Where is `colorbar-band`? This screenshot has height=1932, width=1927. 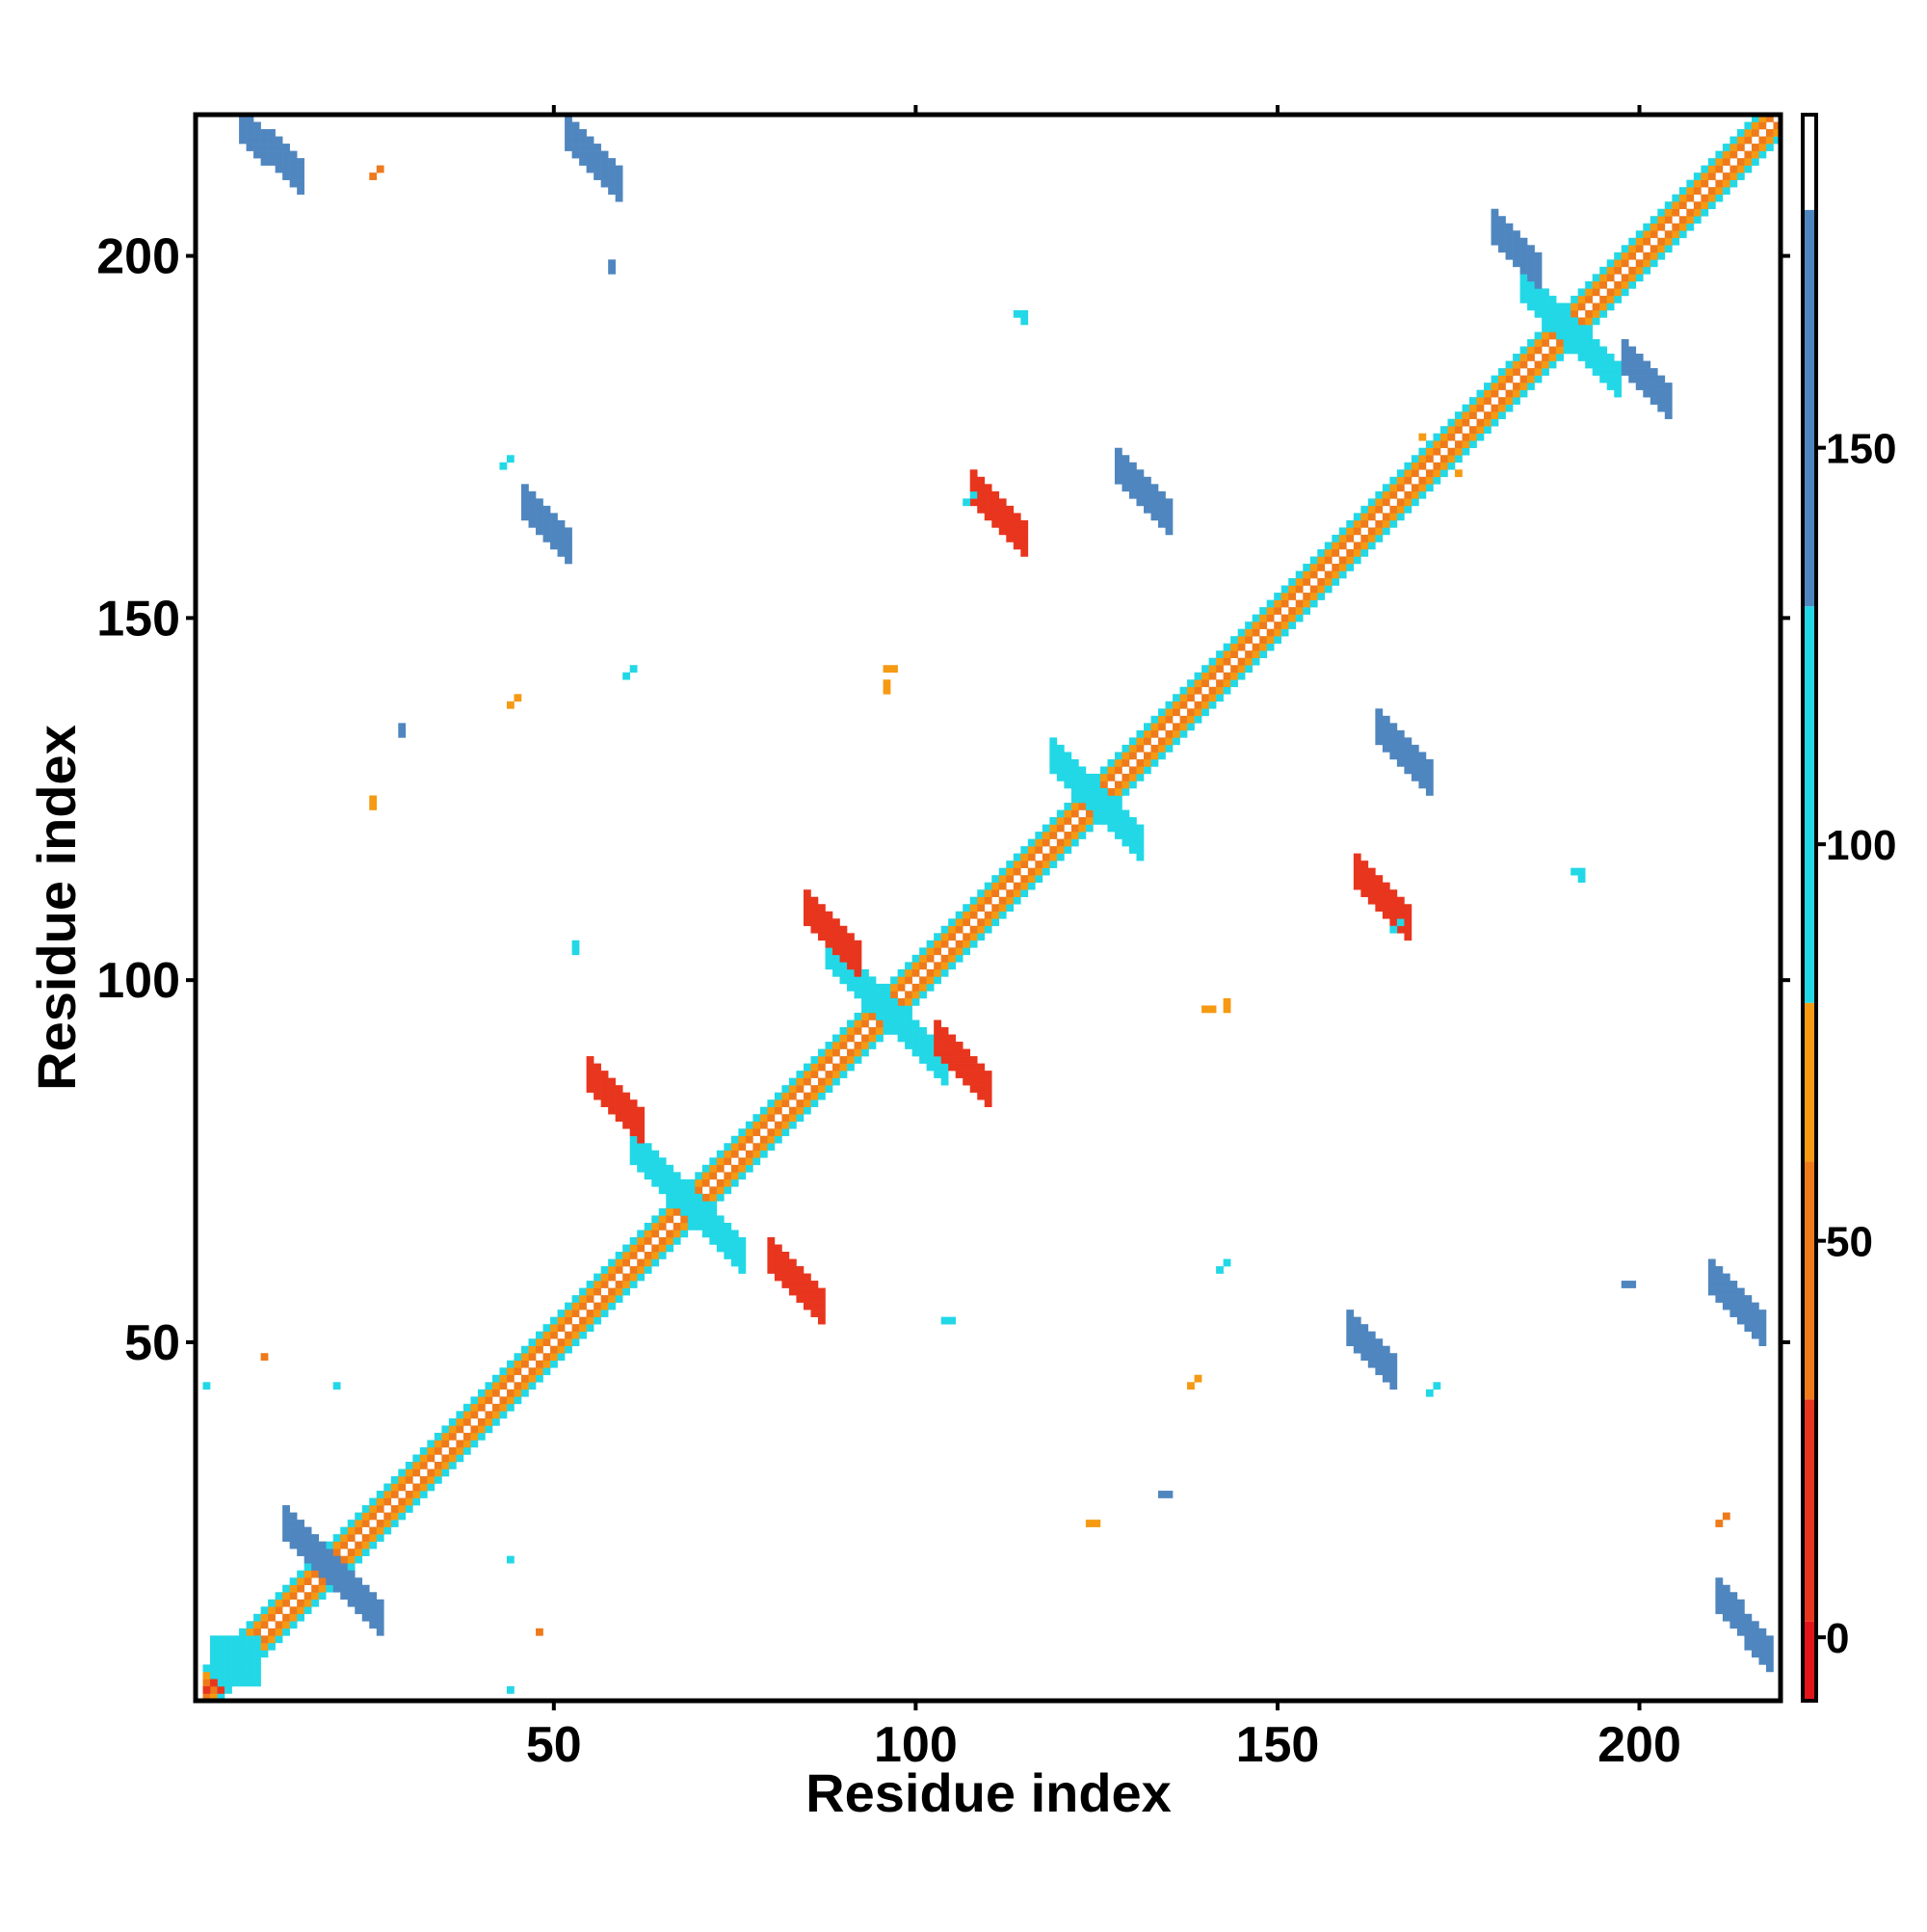 colorbar-band is located at coordinates (1809, 162).